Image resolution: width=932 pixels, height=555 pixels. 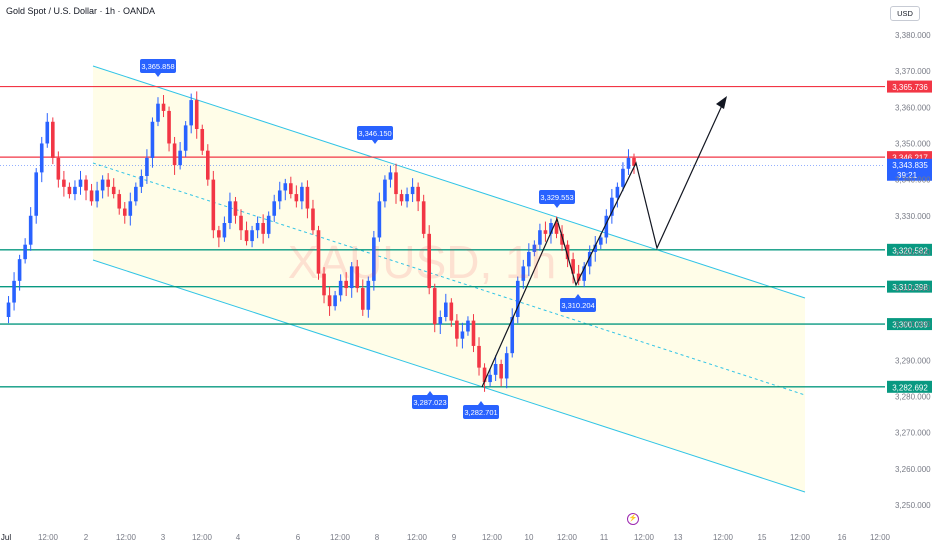 What do you see at coordinates (913, 35) in the screenshot?
I see `y-tick-label: 3,380.000` at bounding box center [913, 35].